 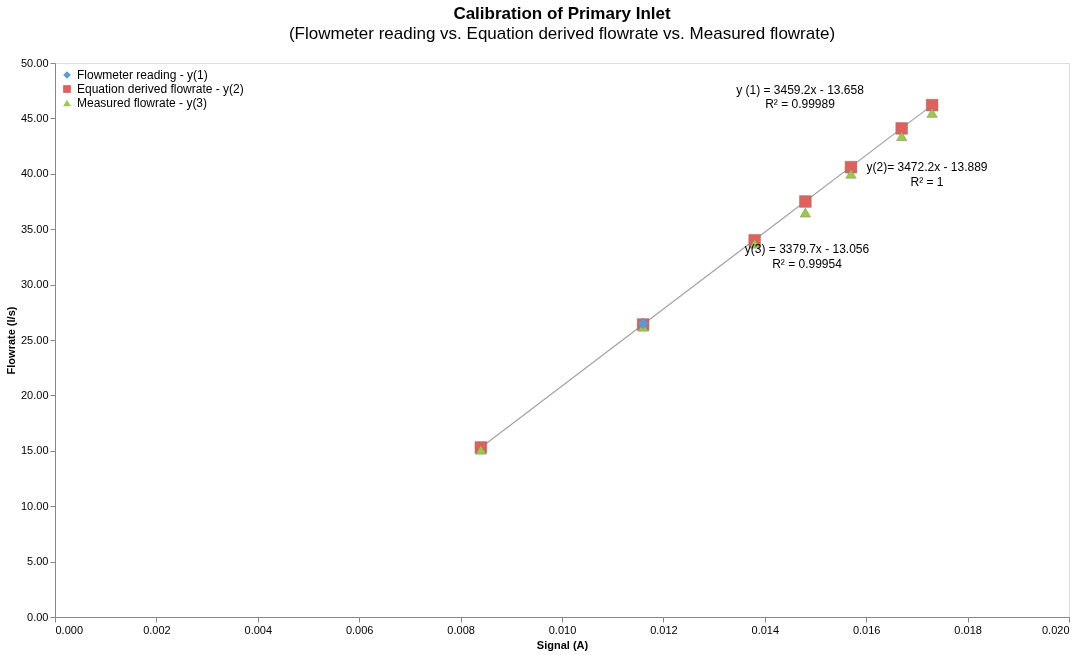 What do you see at coordinates (10, 340) in the screenshot?
I see `y-axis-title: Flowrate (l/s)` at bounding box center [10, 340].